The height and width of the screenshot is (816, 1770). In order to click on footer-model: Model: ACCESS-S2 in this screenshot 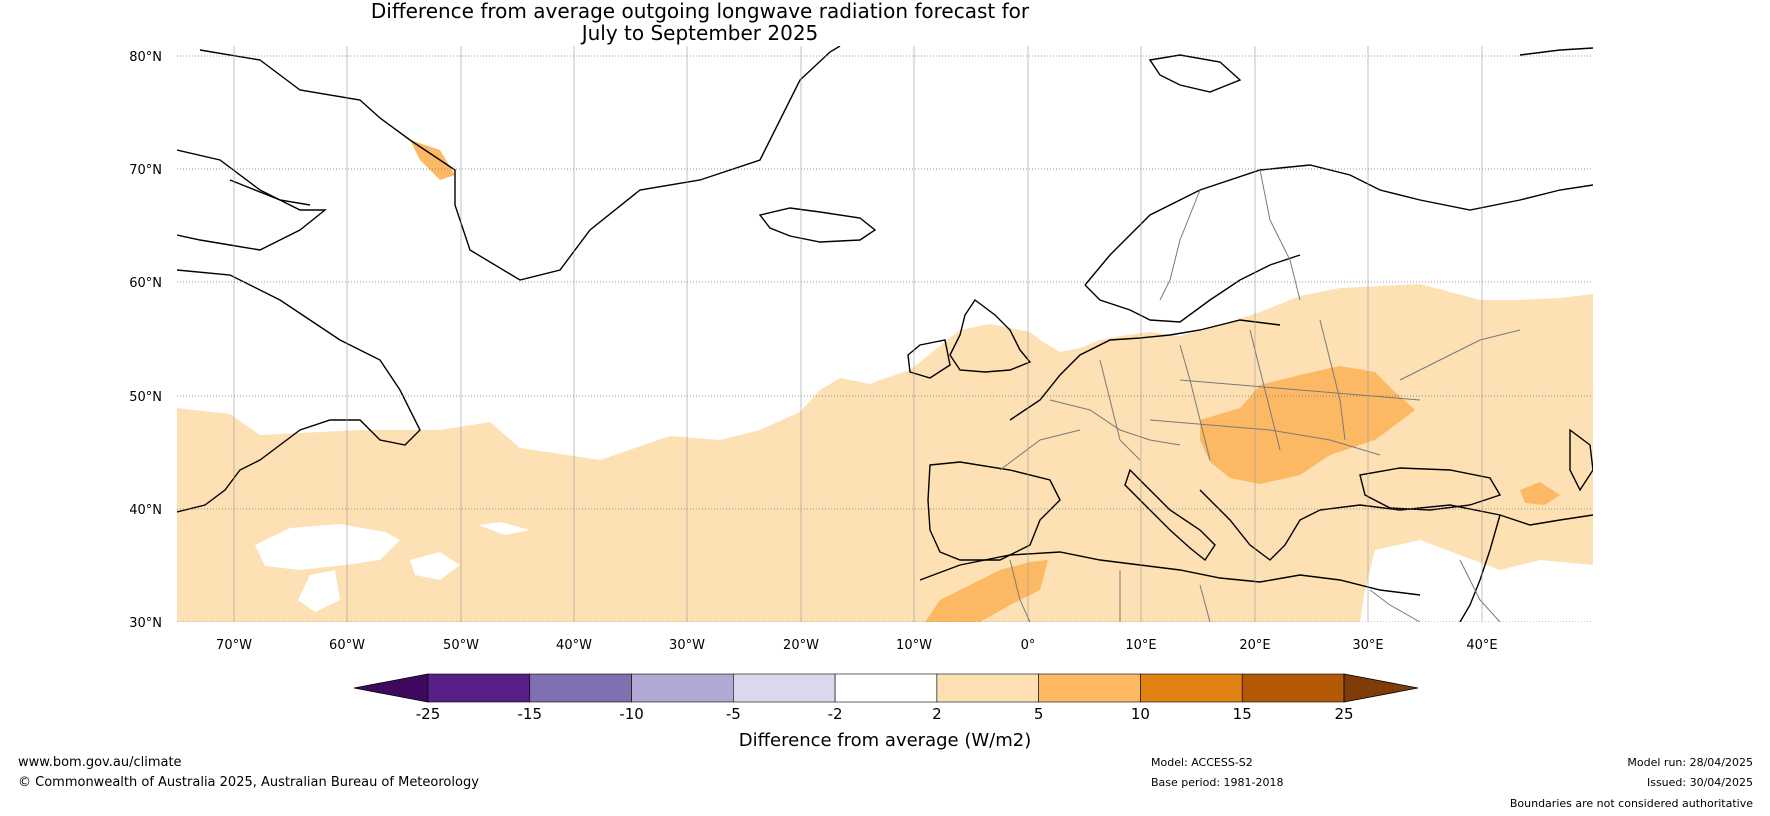, I will do `click(1202, 762)`.